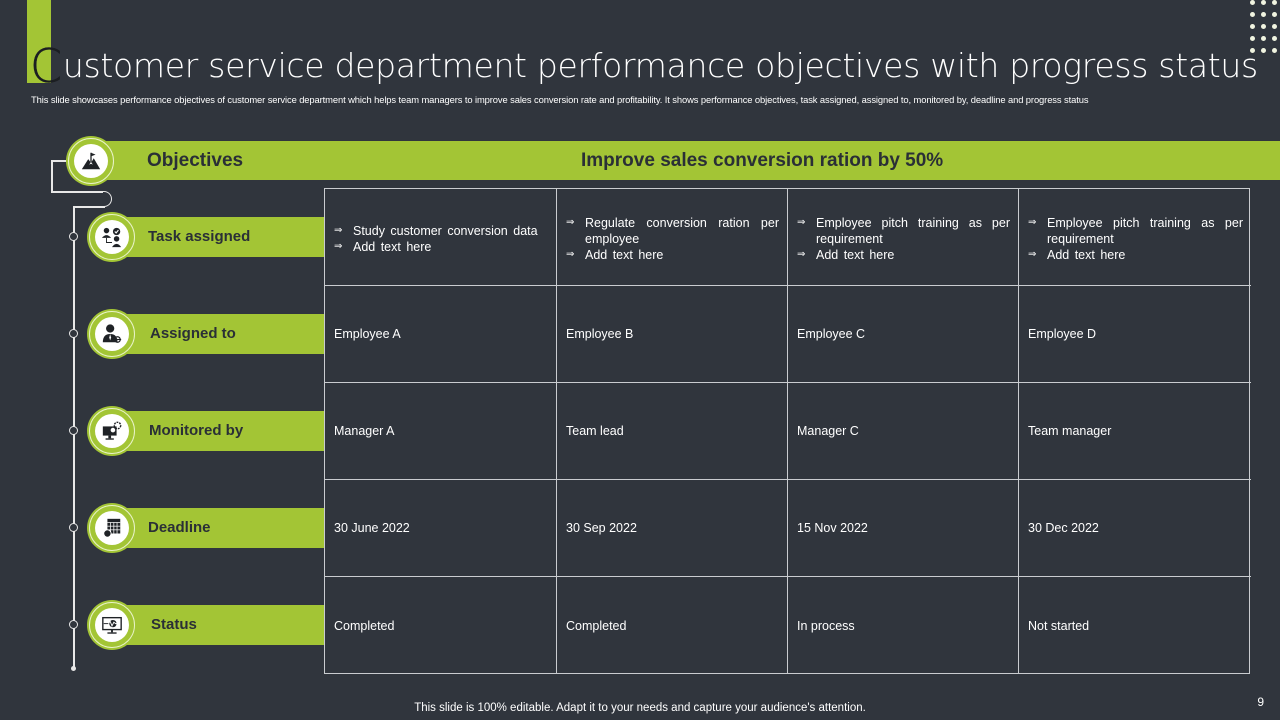 The width and height of the screenshot is (1280, 720). I want to click on monitor-gear-icon, so click(112, 430).